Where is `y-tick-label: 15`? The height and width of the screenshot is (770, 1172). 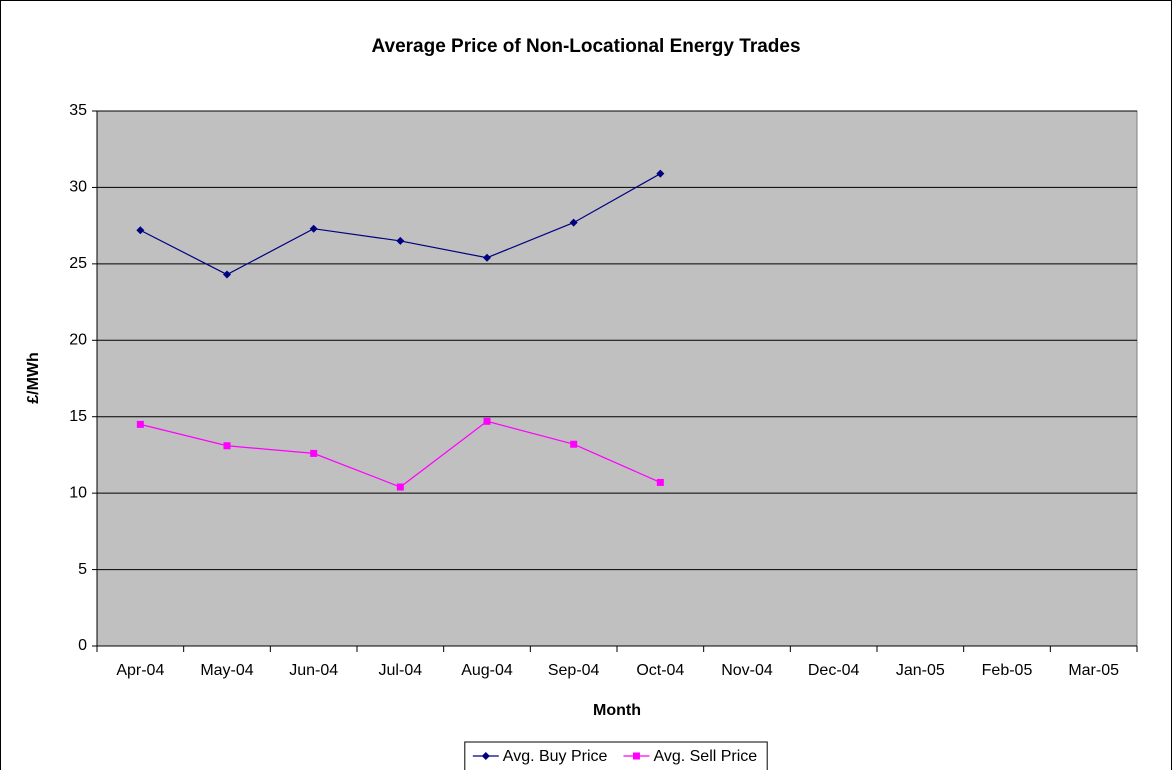
y-tick-label: 15 is located at coordinates (78, 416).